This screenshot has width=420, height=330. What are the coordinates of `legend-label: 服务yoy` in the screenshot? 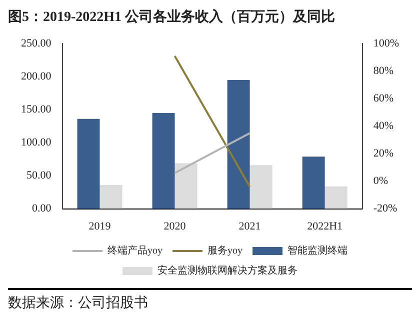 It's located at (225, 250).